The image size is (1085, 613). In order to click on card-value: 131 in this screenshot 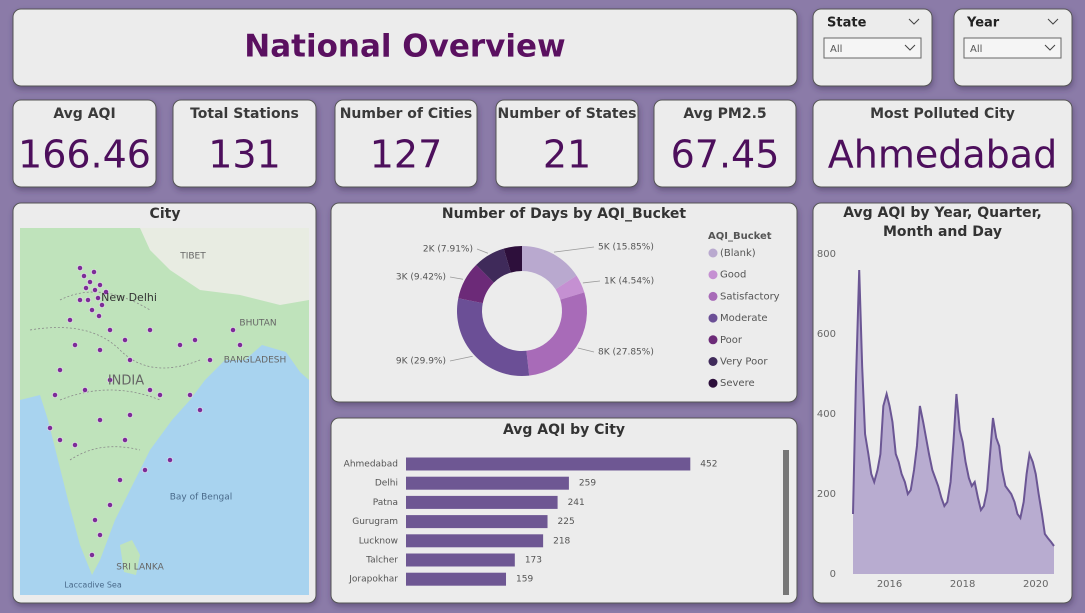, I will do `click(244, 155)`.